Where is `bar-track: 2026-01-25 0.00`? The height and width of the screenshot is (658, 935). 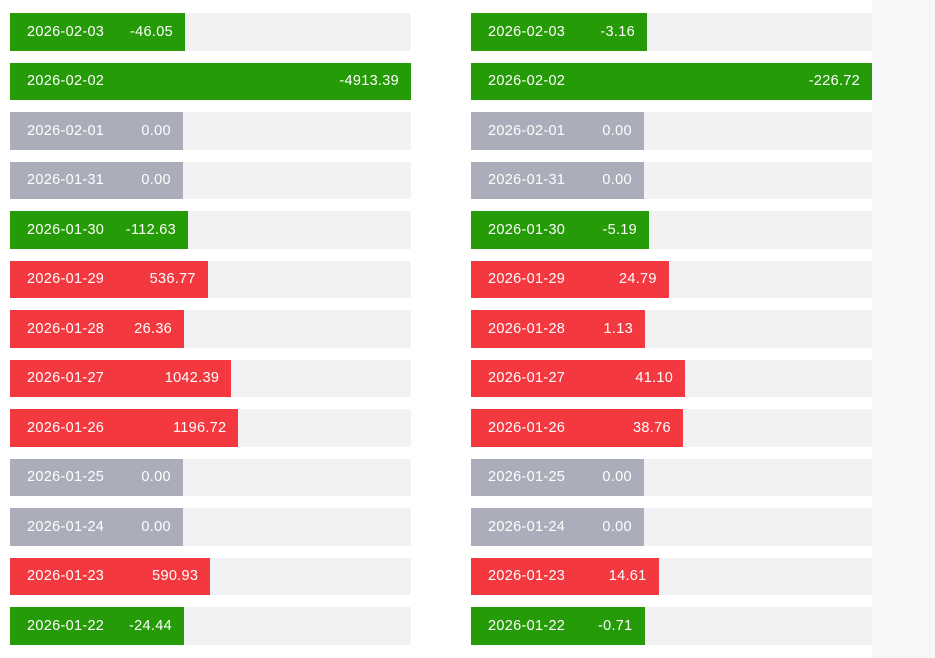 bar-track: 2026-01-25 0.00 is located at coordinates (210, 477).